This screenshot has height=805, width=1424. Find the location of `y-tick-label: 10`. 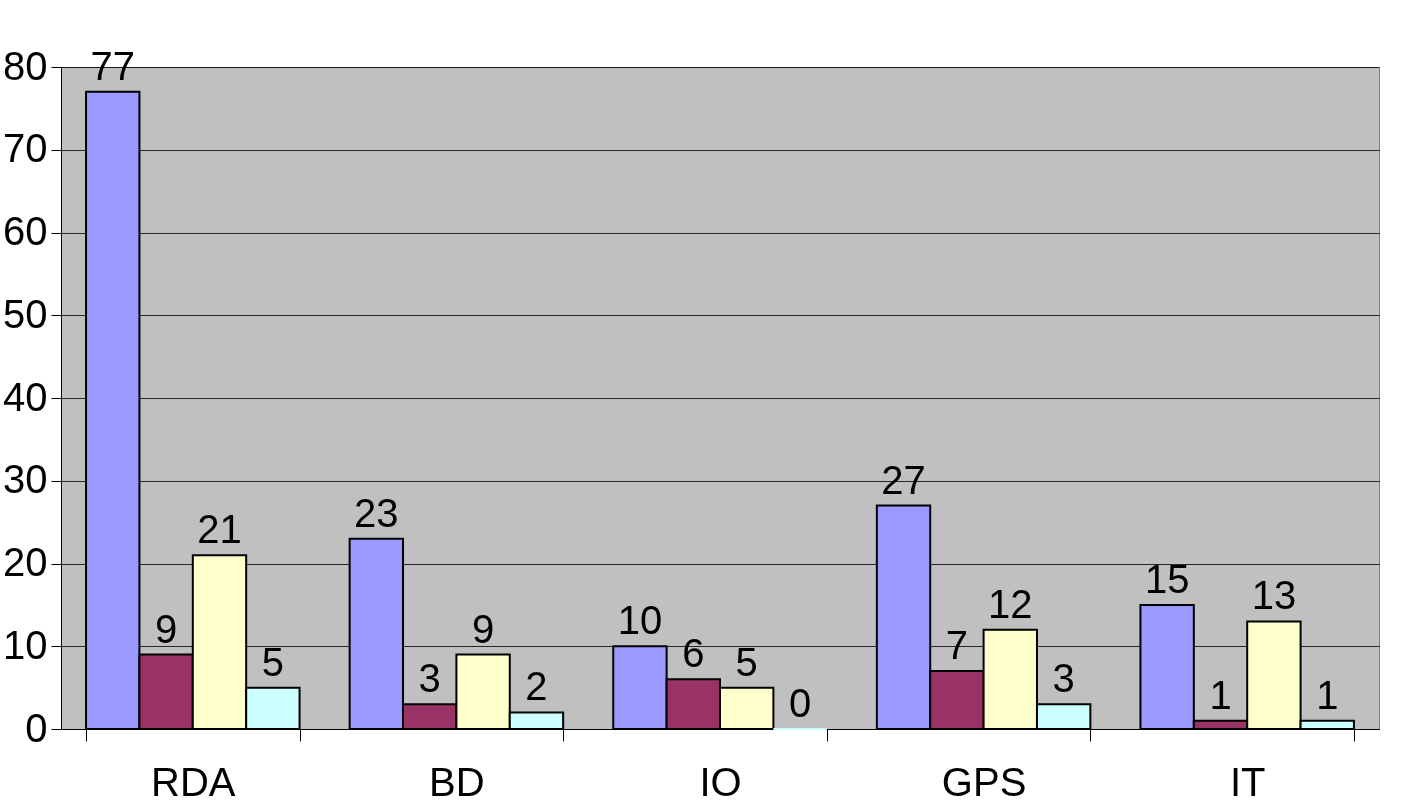

y-tick-label: 10 is located at coordinates (25, 644).